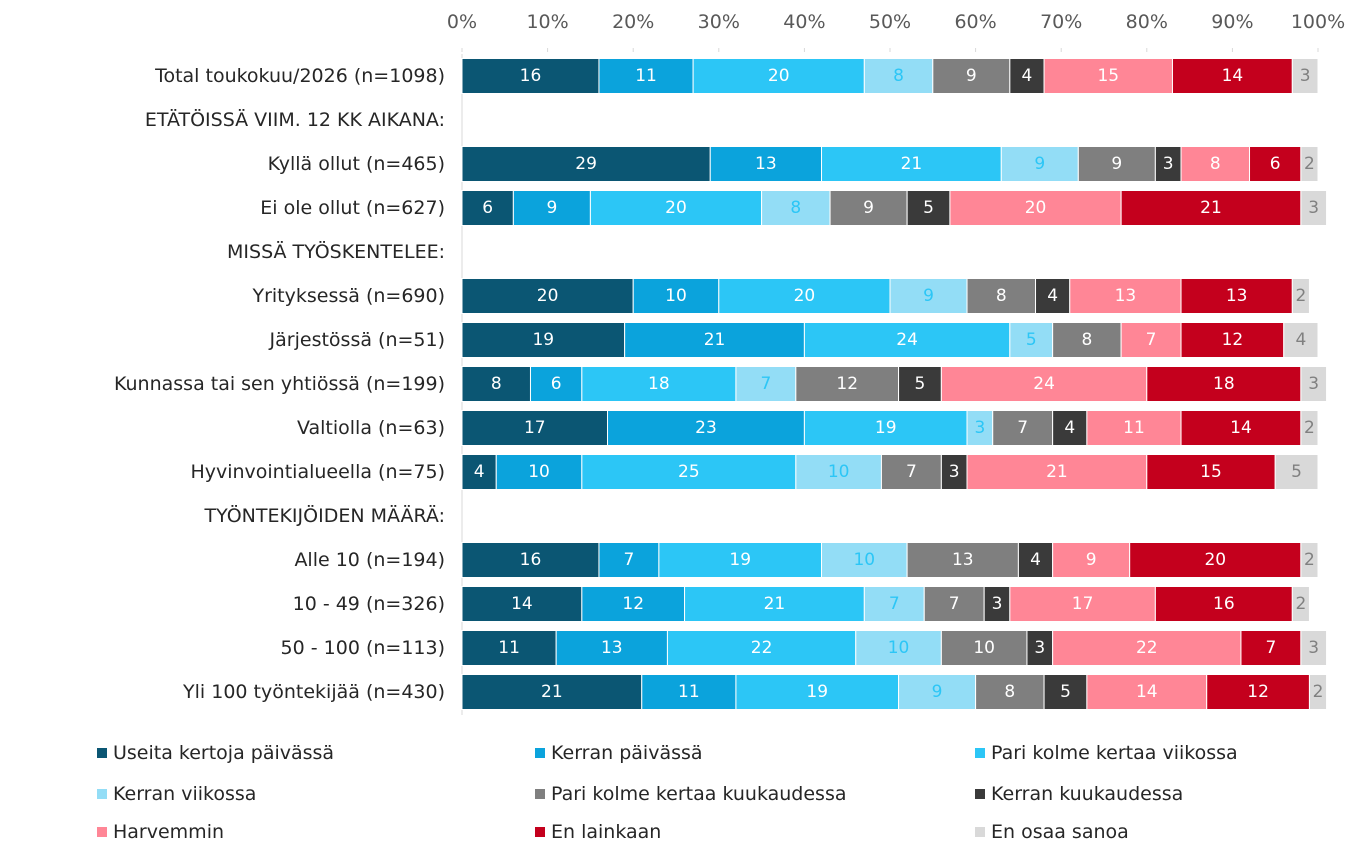 This screenshot has width=1372, height=846. What do you see at coordinates (1241, 428) in the screenshot?
I see `data-label: 14` at bounding box center [1241, 428].